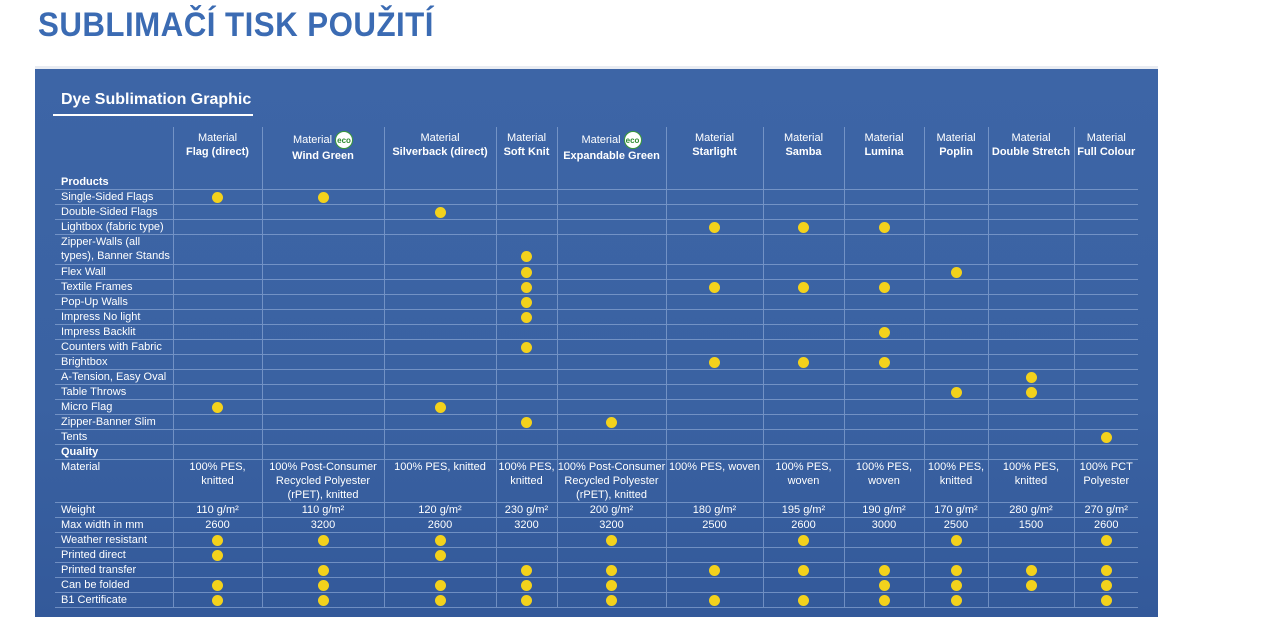 This screenshot has width=1280, height=632. I want to click on cell-value: 110 g/m², so click(322, 510).